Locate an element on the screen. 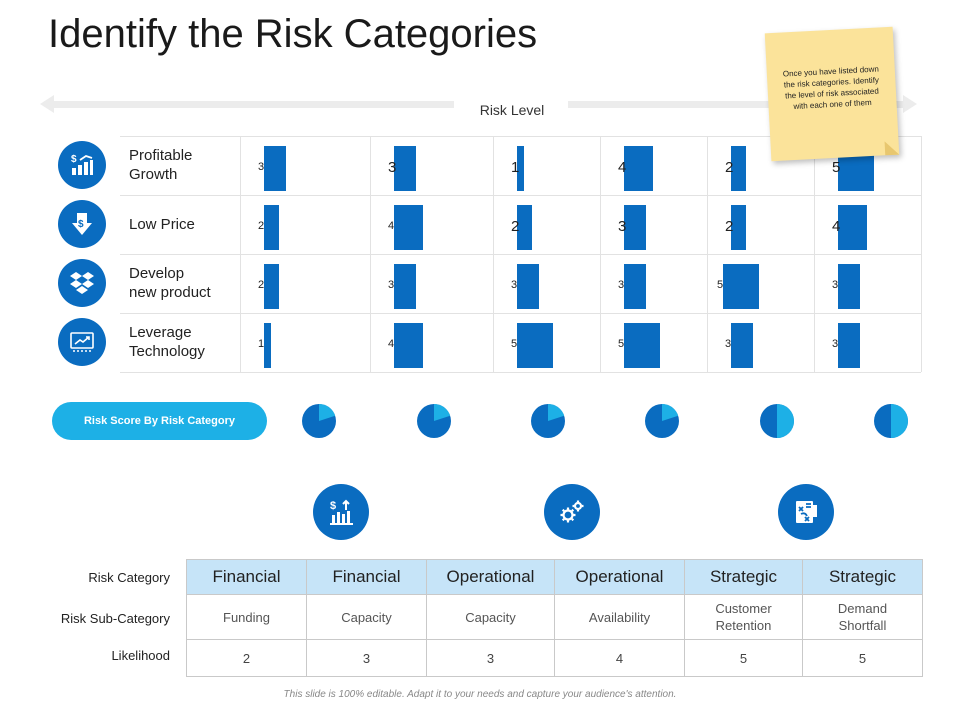  risk-sub-category-label: Risk Sub-Category is located at coordinates (115, 618).